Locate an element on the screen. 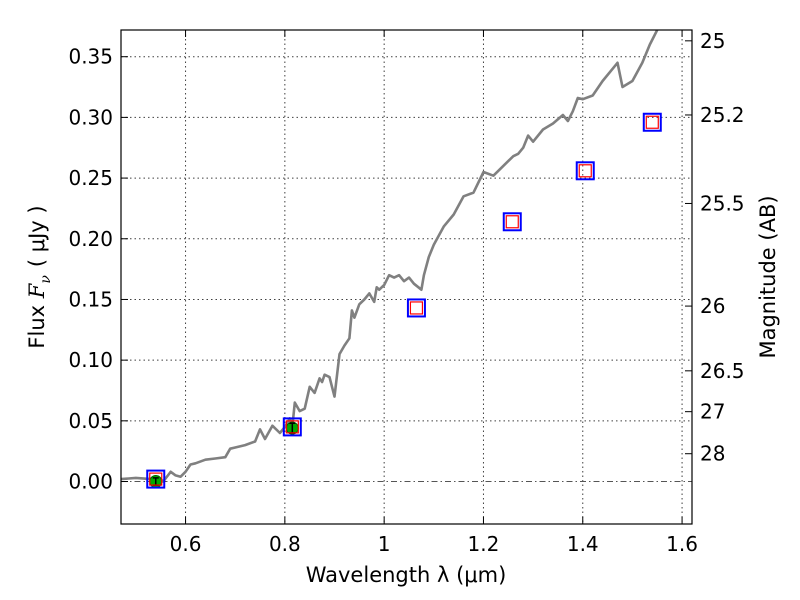  mag-tick-label: 27 is located at coordinates (712, 412).